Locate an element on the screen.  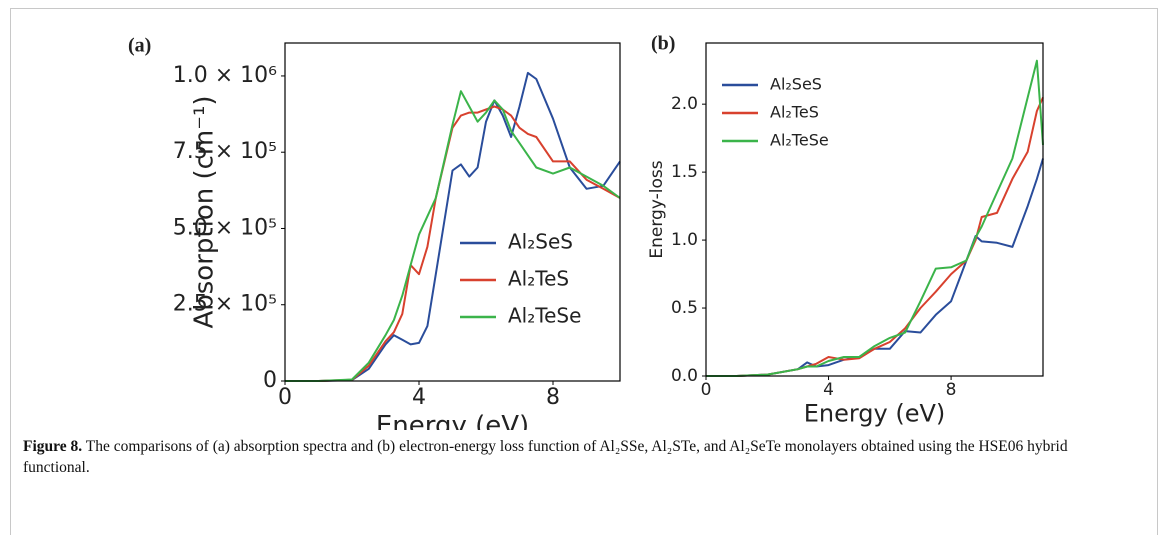
y-tick-label: 2.5 × 10⁵ is located at coordinates (225, 304).